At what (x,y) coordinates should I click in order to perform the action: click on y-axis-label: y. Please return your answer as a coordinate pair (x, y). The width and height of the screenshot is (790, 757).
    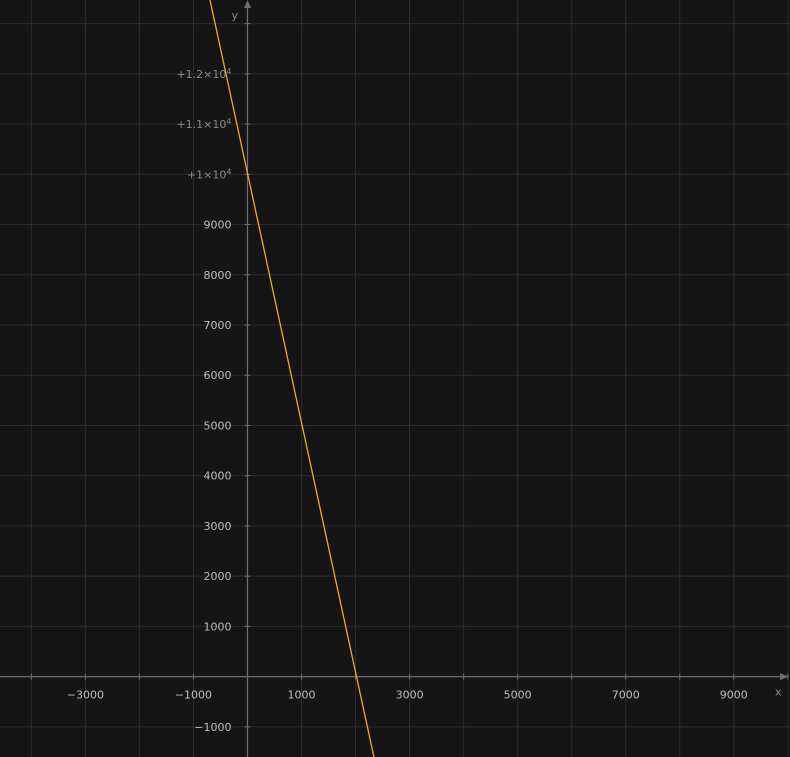
    Looking at the image, I should click on (234, 15).